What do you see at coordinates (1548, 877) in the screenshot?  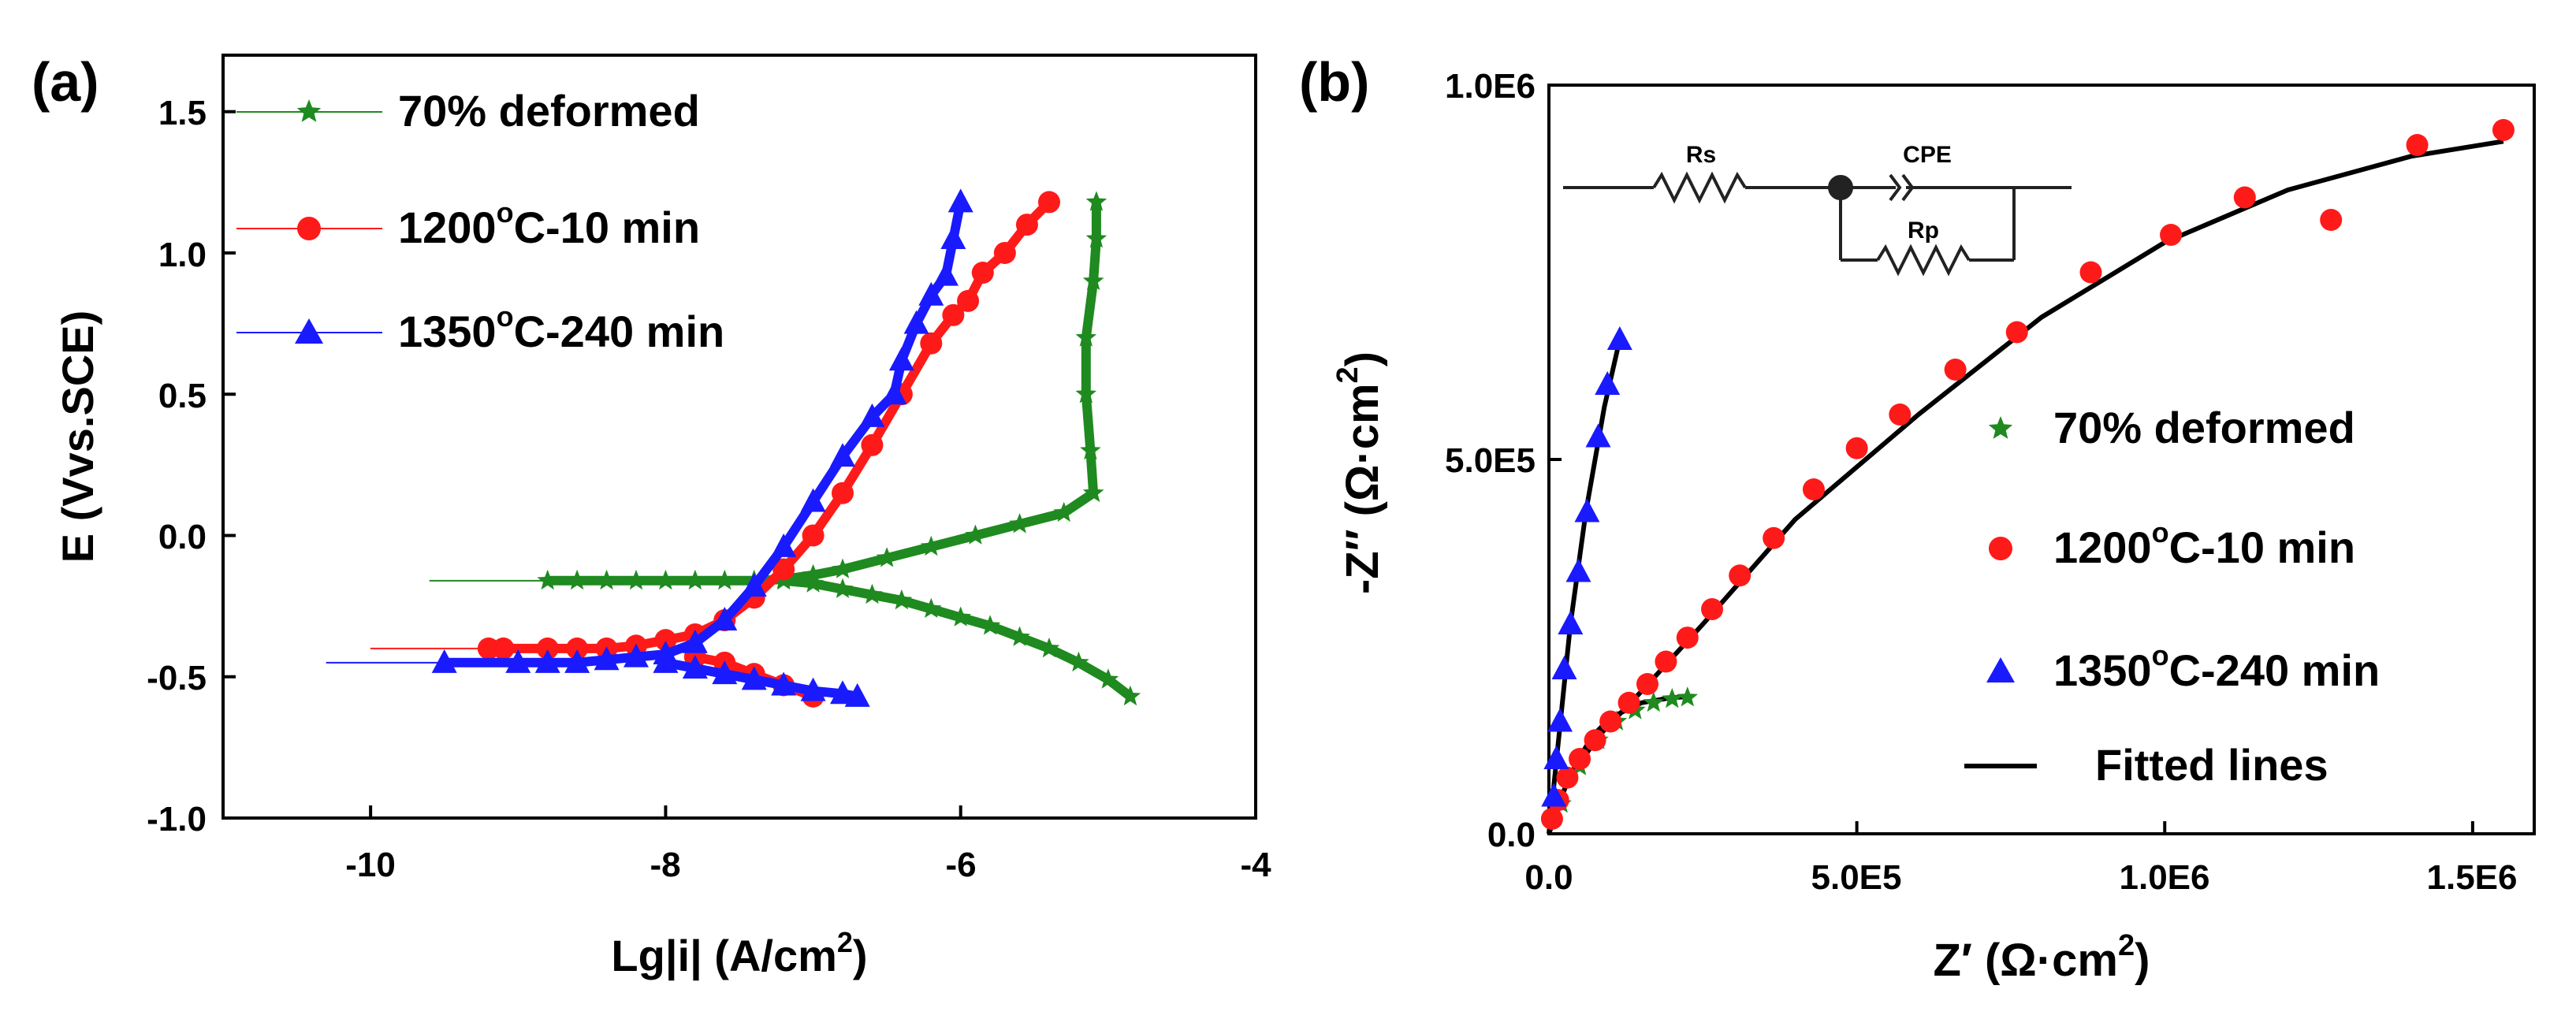 I see `panel-b-xtick-label: 0.0` at bounding box center [1548, 877].